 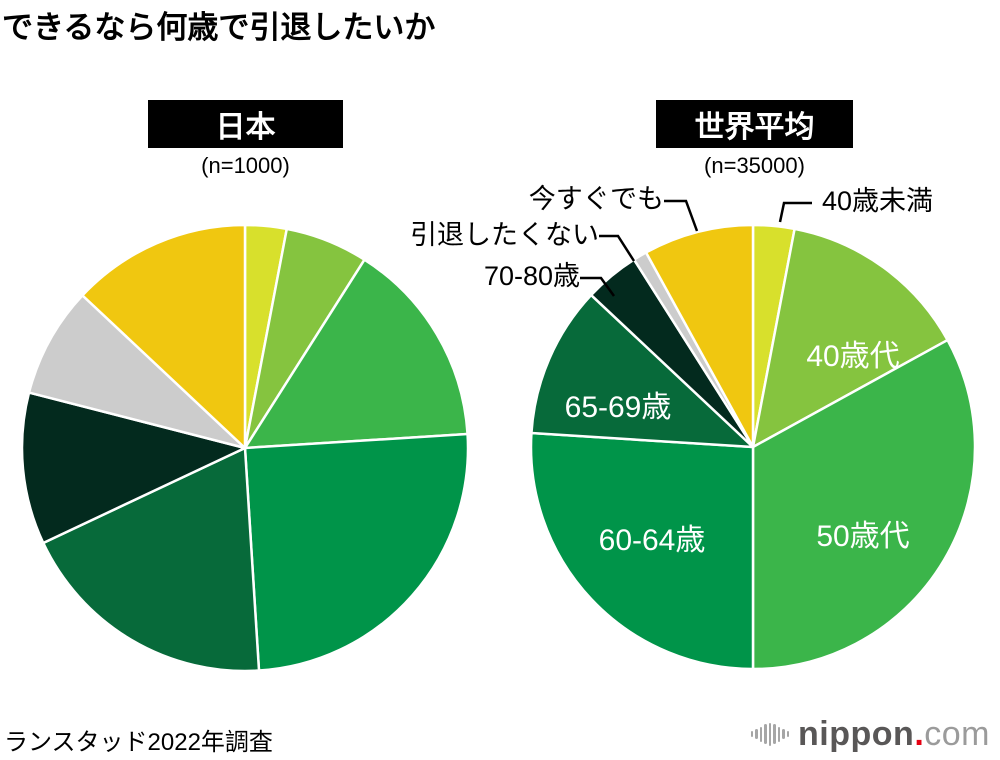 What do you see at coordinates (863, 536) in the screenshot?
I see `slice-label-50s: 50歳代` at bounding box center [863, 536].